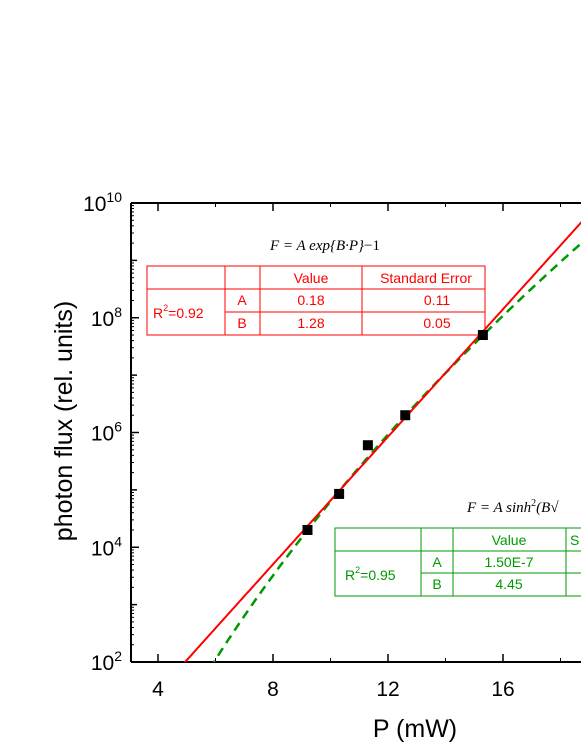 The width and height of the screenshot is (581, 752). I want to click on fit2-param-a: A, so click(437, 562).